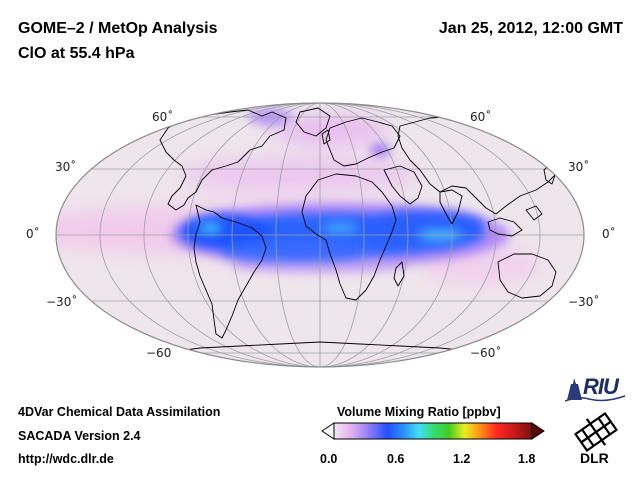  What do you see at coordinates (66, 459) in the screenshot?
I see `footer-line-3: http://wdc.dlr.de` at bounding box center [66, 459].